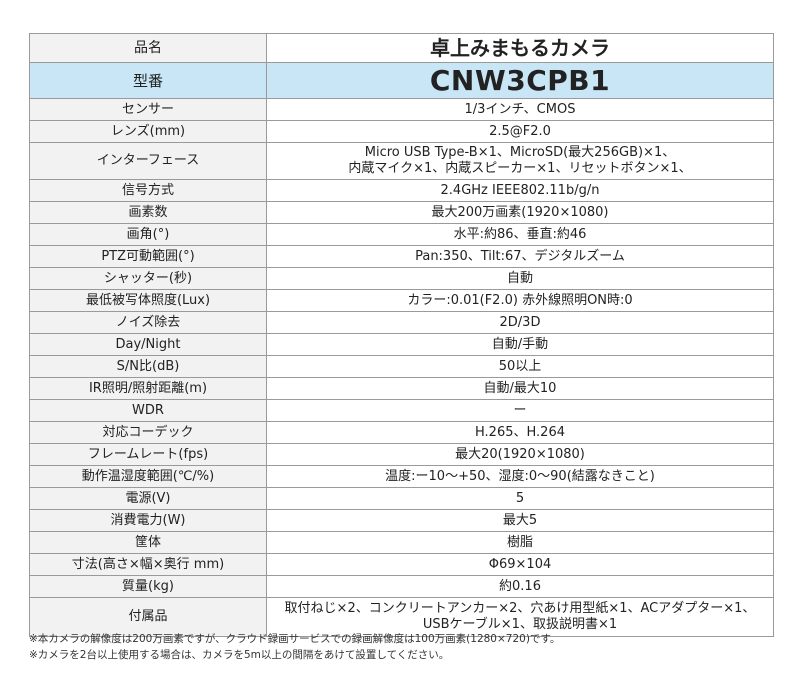 Image resolution: width=800 pixels, height=686 pixels. I want to click on spec-label: インターフェース, so click(148, 161).